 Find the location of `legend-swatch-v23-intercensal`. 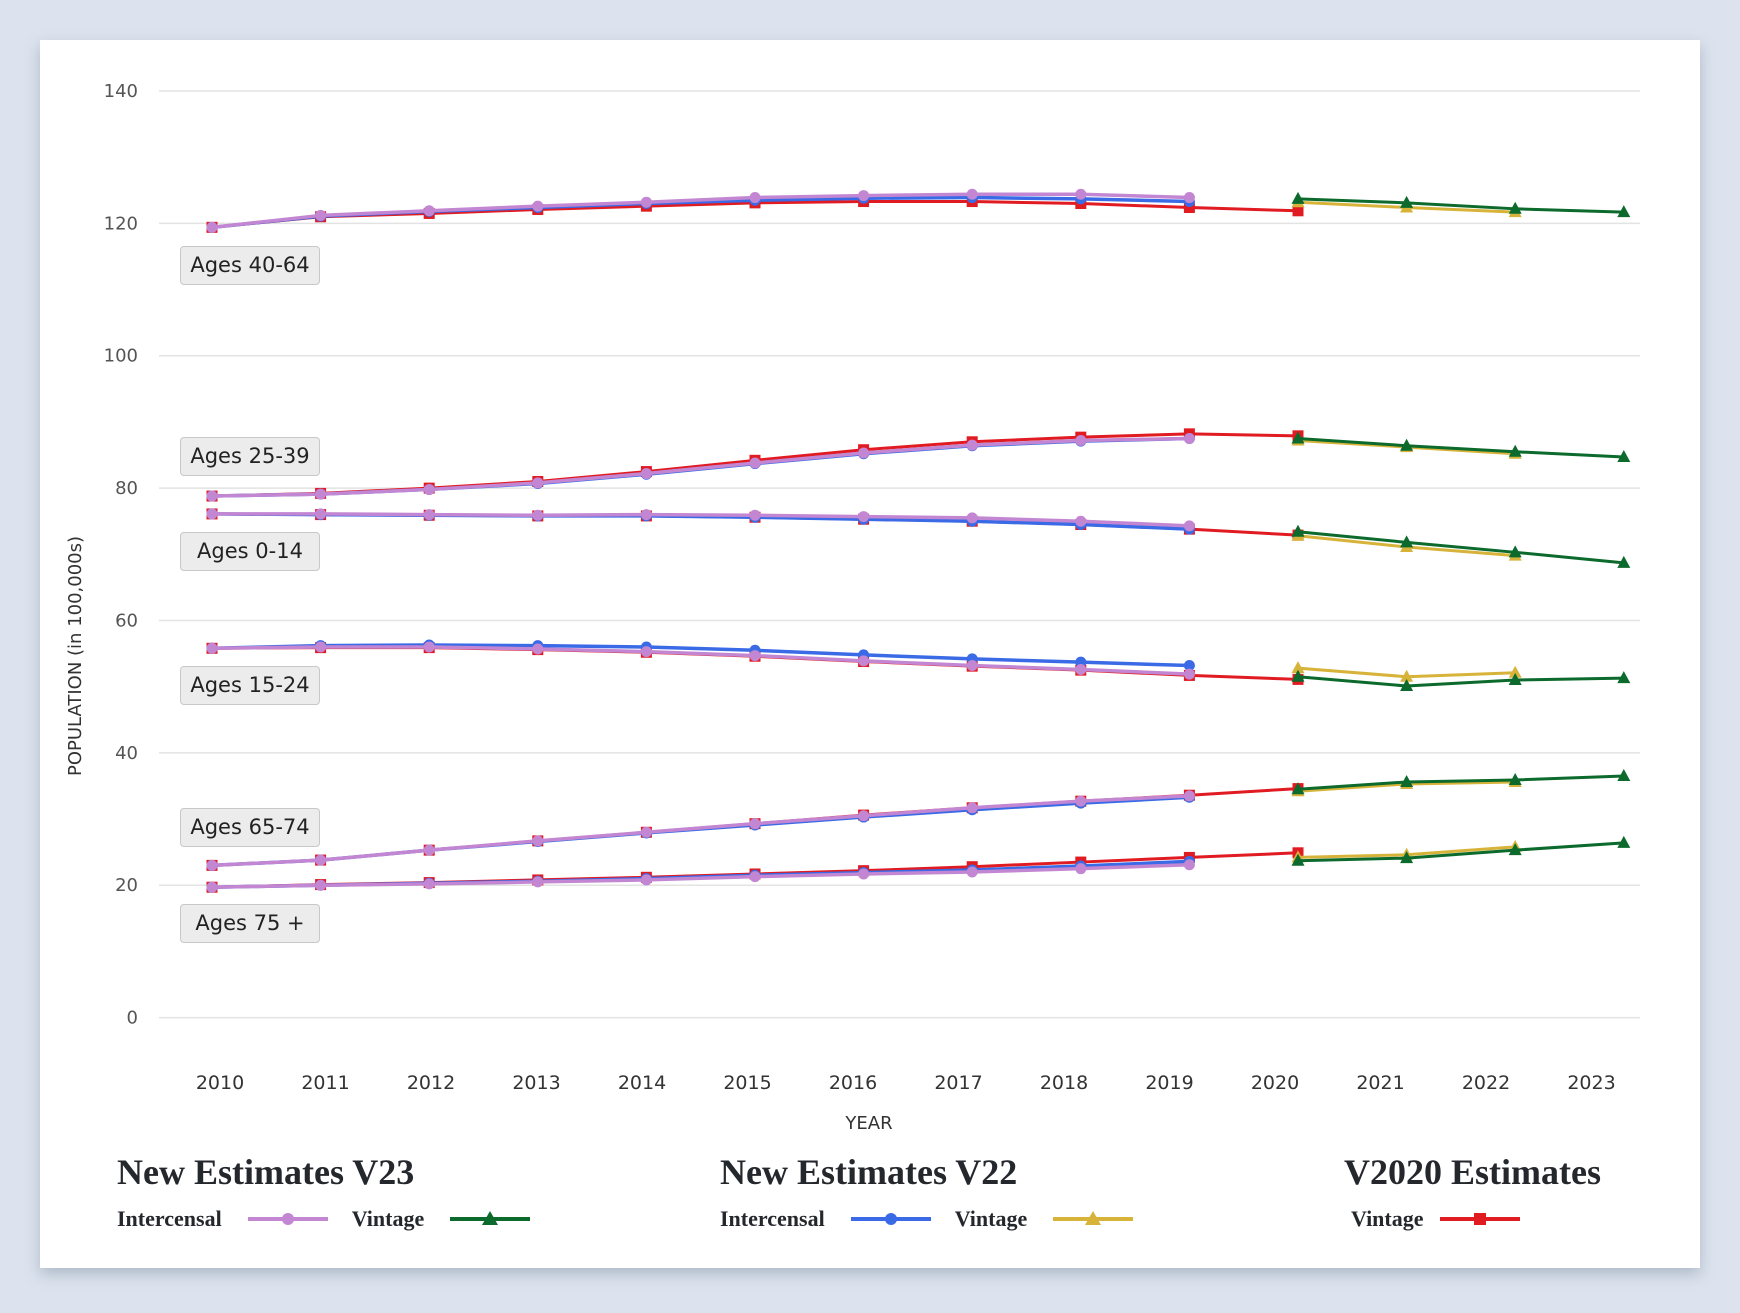

legend-swatch-v23-intercensal is located at coordinates (287, 1219).